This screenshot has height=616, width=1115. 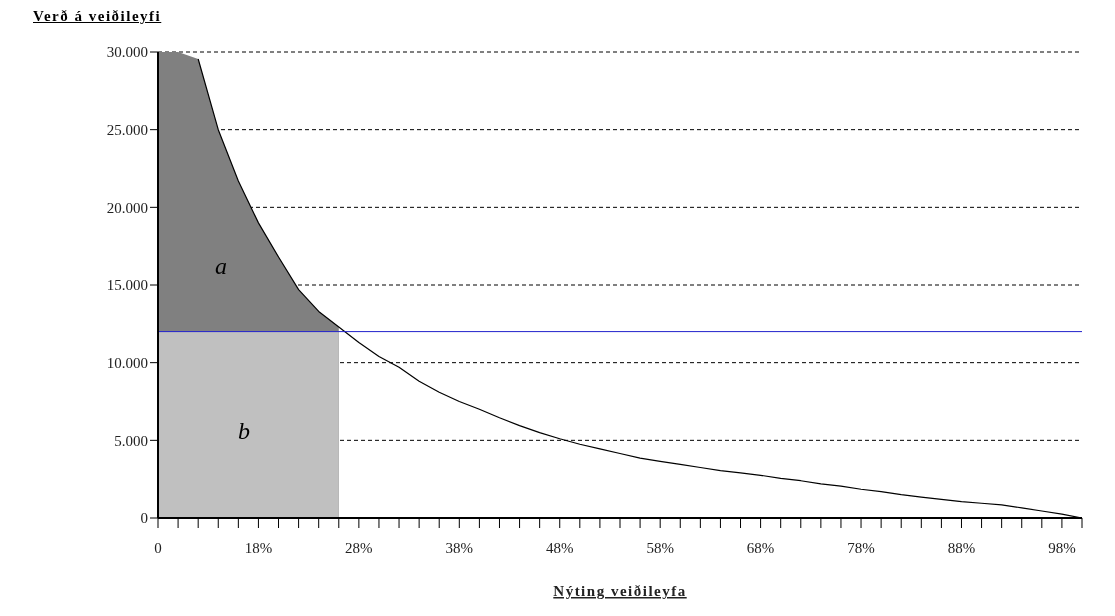 What do you see at coordinates (861, 547) in the screenshot?
I see `x-tick-label: 78%` at bounding box center [861, 547].